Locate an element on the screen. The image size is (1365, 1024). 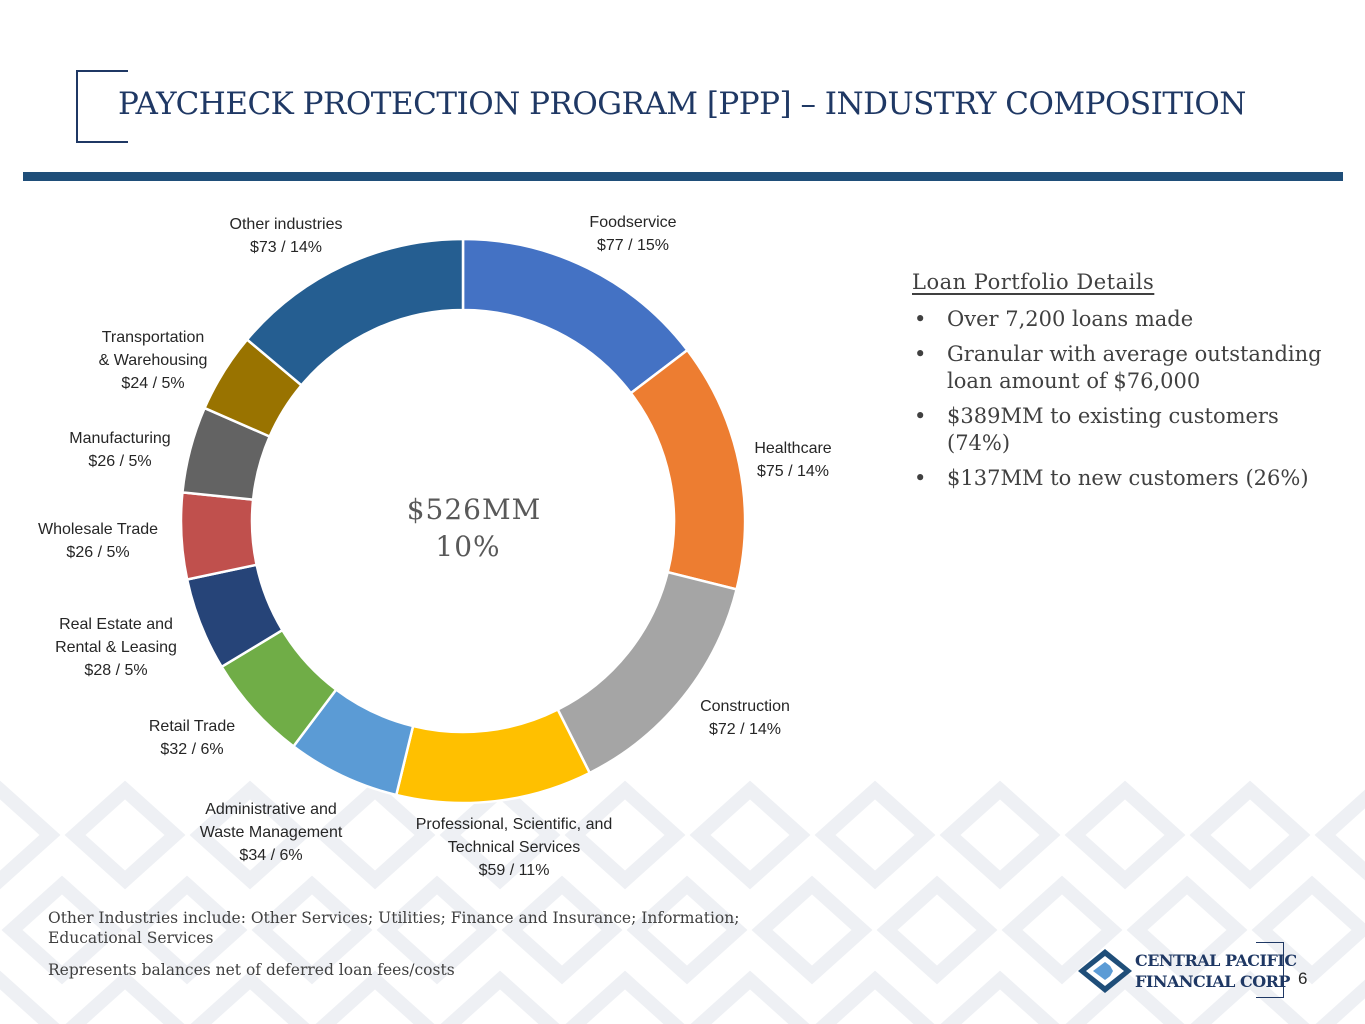
slice-label-1: Foodservice $77 / 15% is located at coordinates (632, 234).